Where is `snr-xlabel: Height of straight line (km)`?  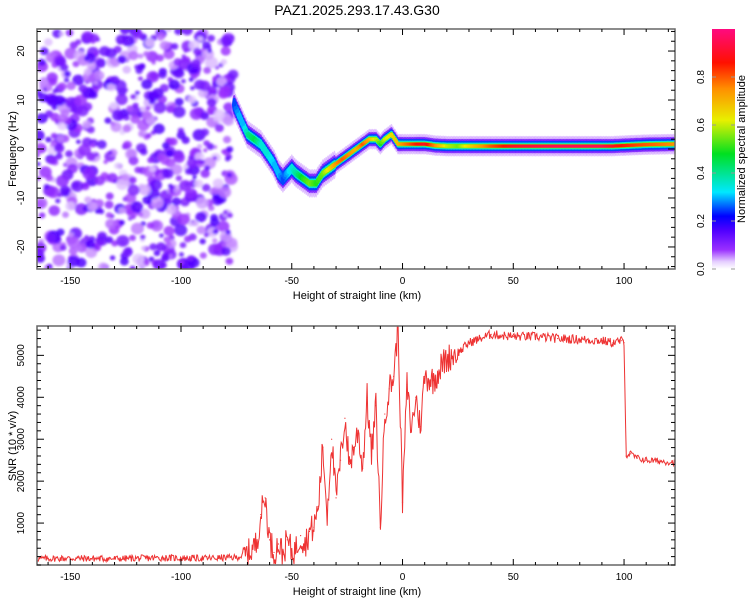 snr-xlabel: Height of straight line (km) is located at coordinates (357, 592).